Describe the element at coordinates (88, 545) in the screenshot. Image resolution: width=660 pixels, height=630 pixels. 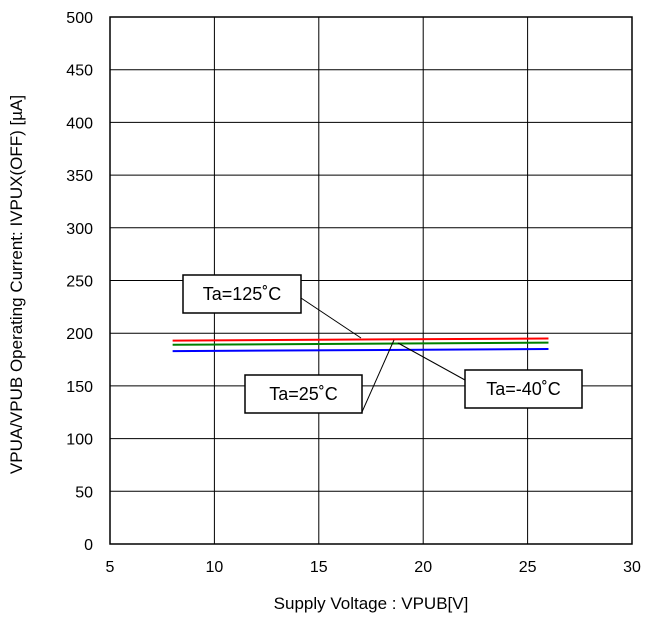
I see `y-tick-label: 0` at that location.